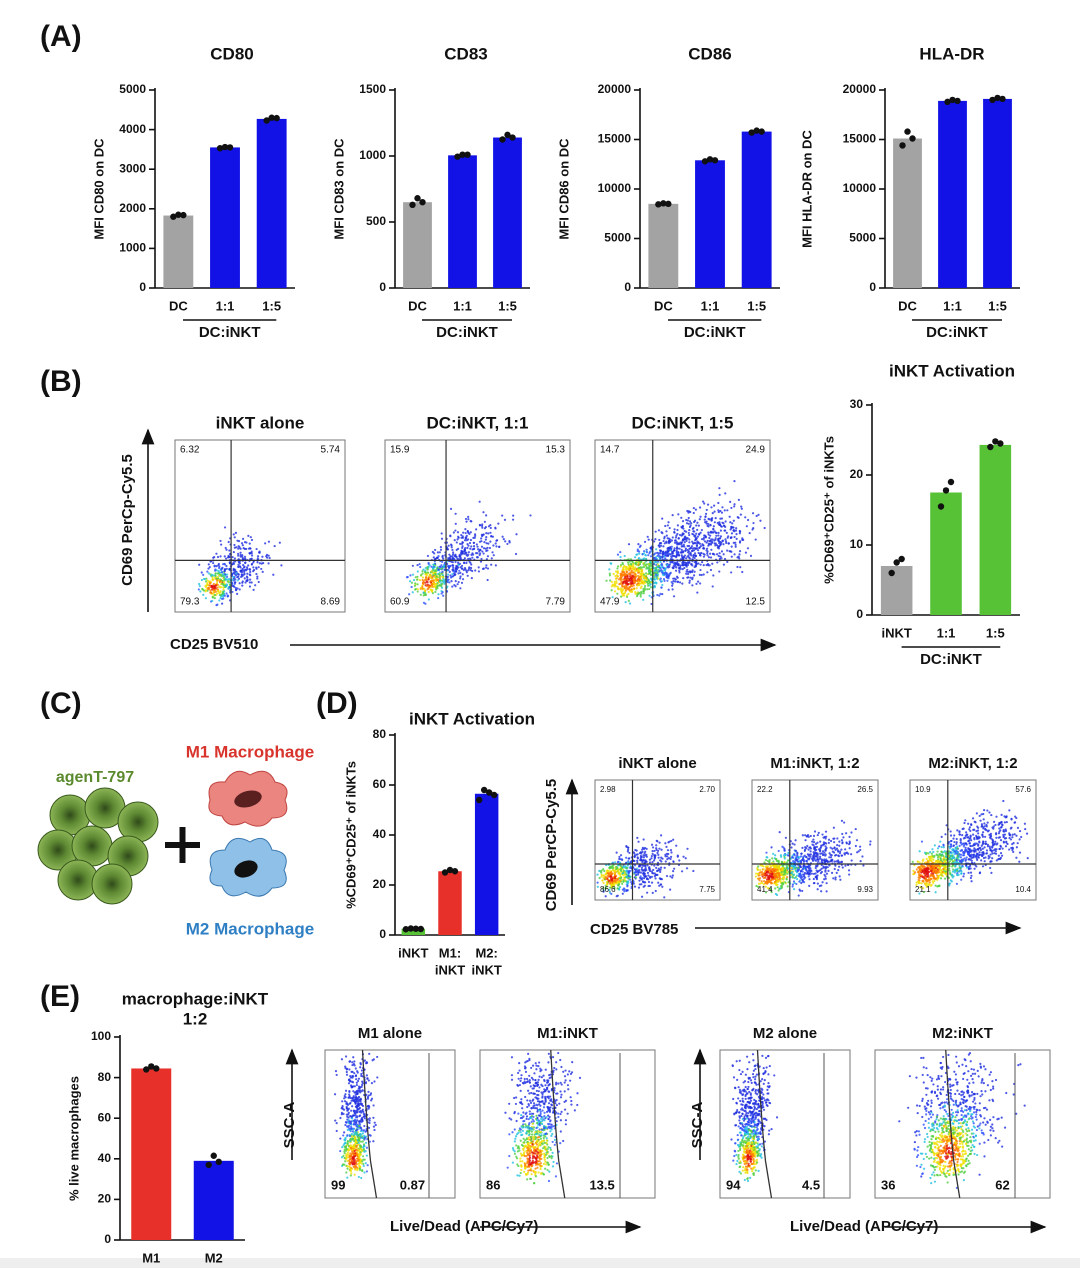  I want to click on chart-title: HLA-DR, so click(951, 53).